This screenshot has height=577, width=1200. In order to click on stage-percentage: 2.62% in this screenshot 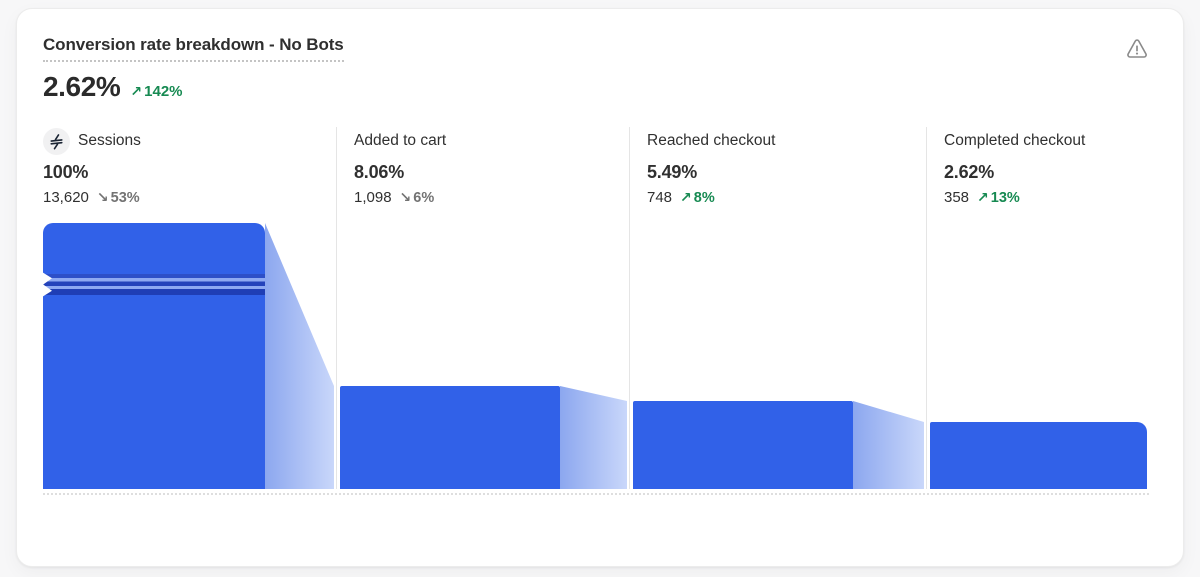, I will do `click(969, 172)`.